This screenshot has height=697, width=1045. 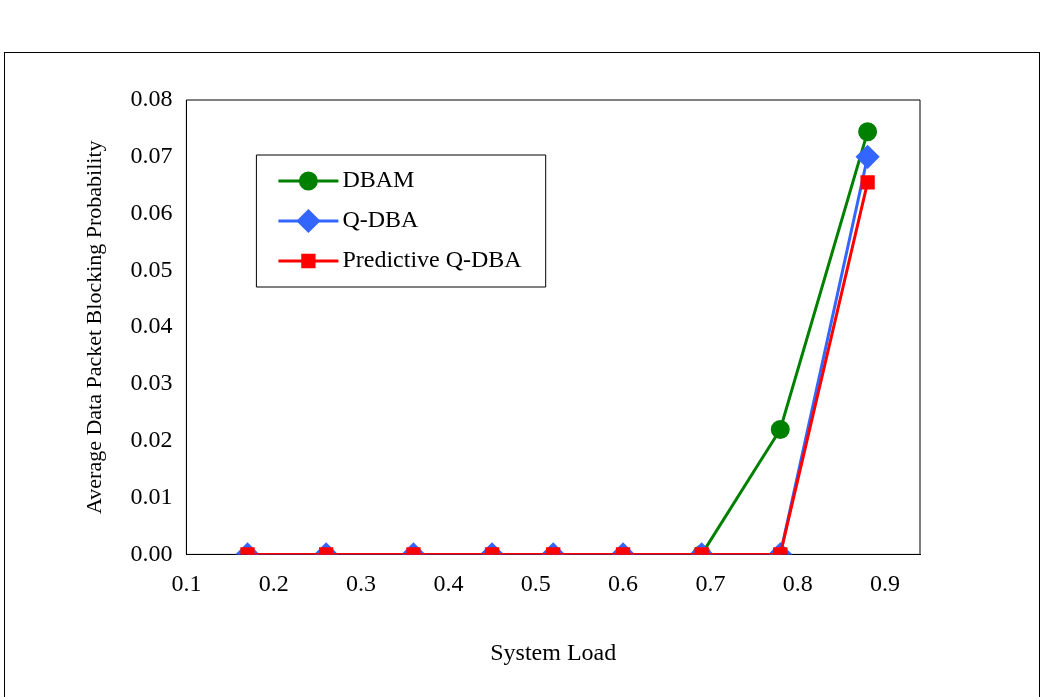 I want to click on x-tick-label: 0.8, so click(x=797, y=583).